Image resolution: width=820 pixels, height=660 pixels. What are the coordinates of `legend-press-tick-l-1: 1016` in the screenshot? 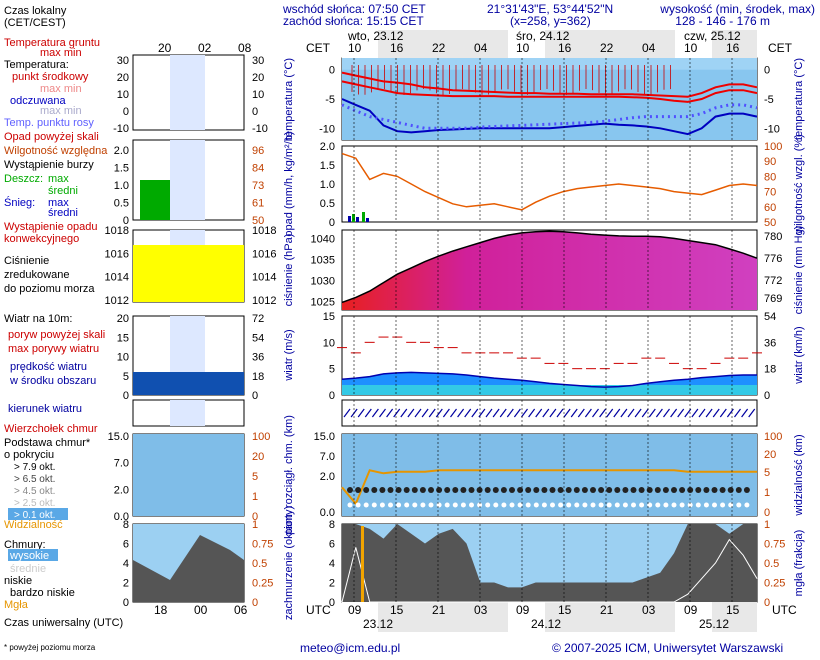 It's located at (117, 254).